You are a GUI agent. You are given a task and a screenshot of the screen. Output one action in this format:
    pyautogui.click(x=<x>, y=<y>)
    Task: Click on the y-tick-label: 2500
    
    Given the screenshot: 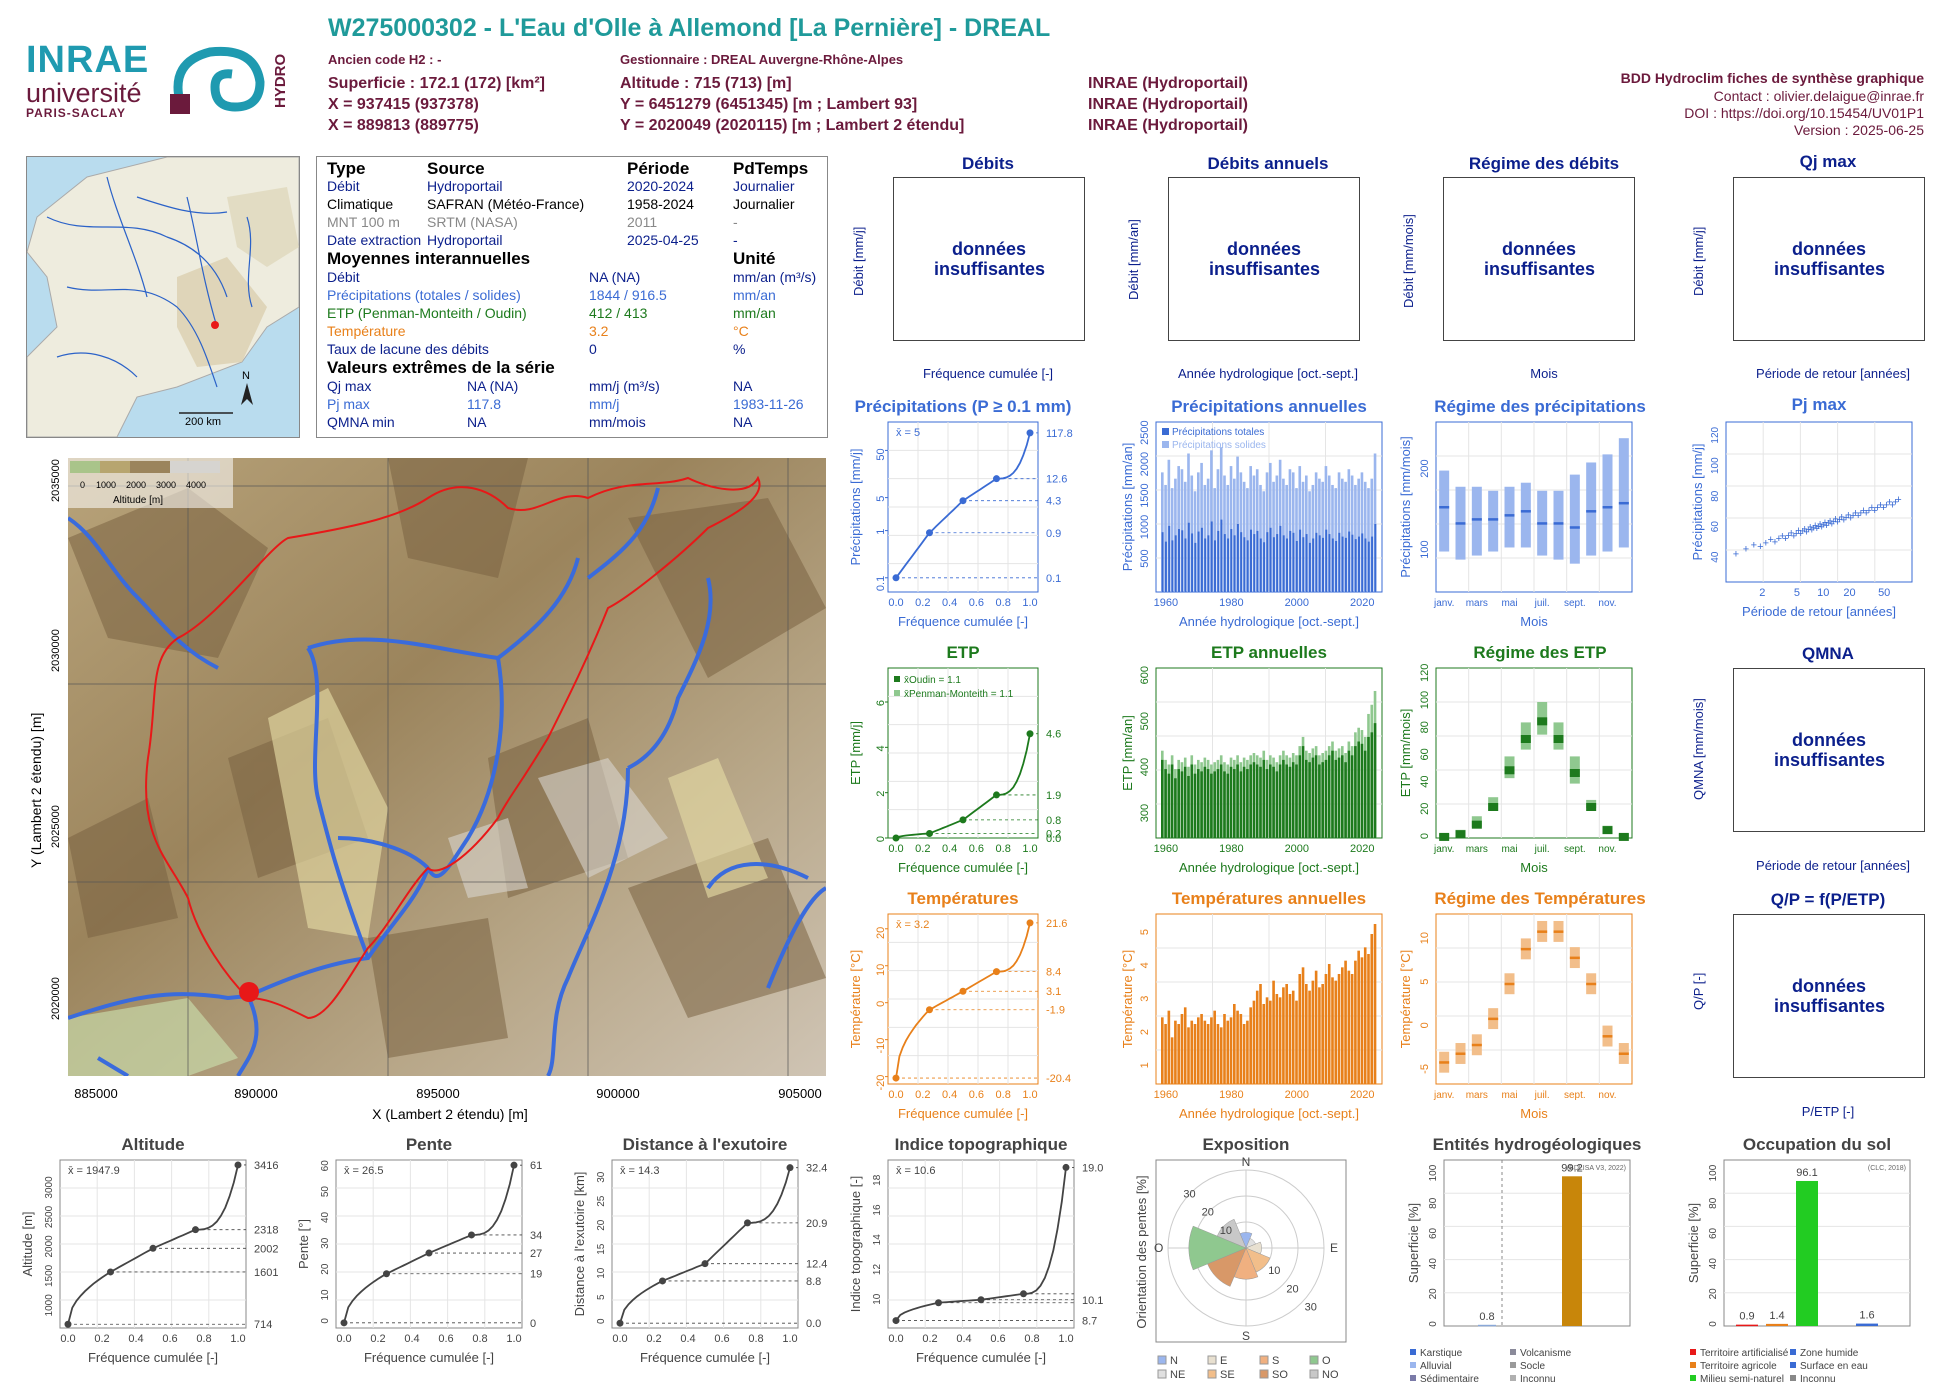 What is the action you would take?
    pyautogui.click(x=49, y=1216)
    